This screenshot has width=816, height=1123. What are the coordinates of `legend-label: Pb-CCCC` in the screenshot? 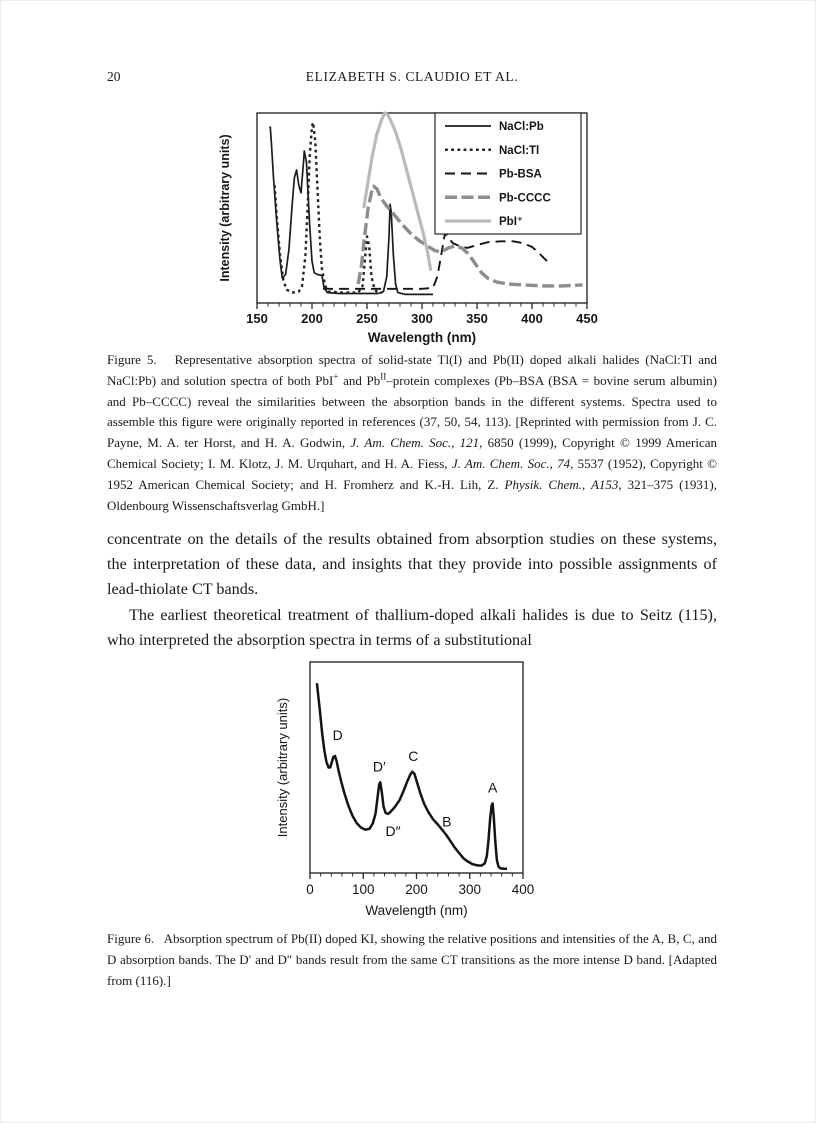 It's located at (525, 198).